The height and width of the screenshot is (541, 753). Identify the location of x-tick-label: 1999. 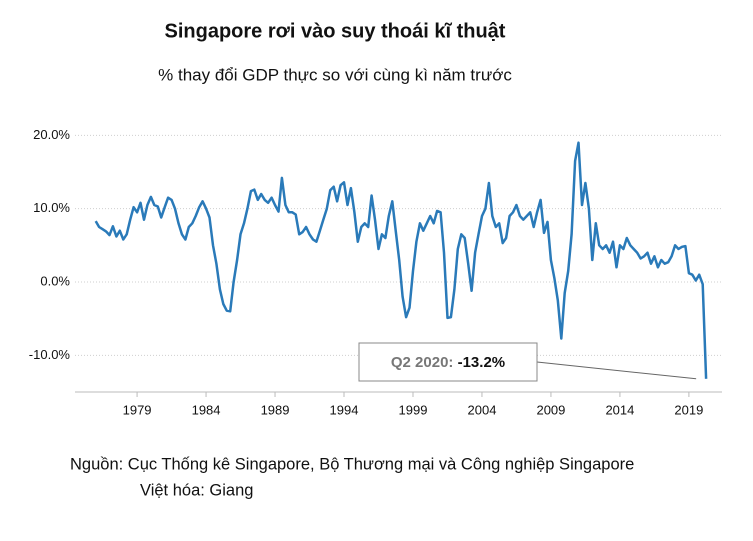
(413, 409).